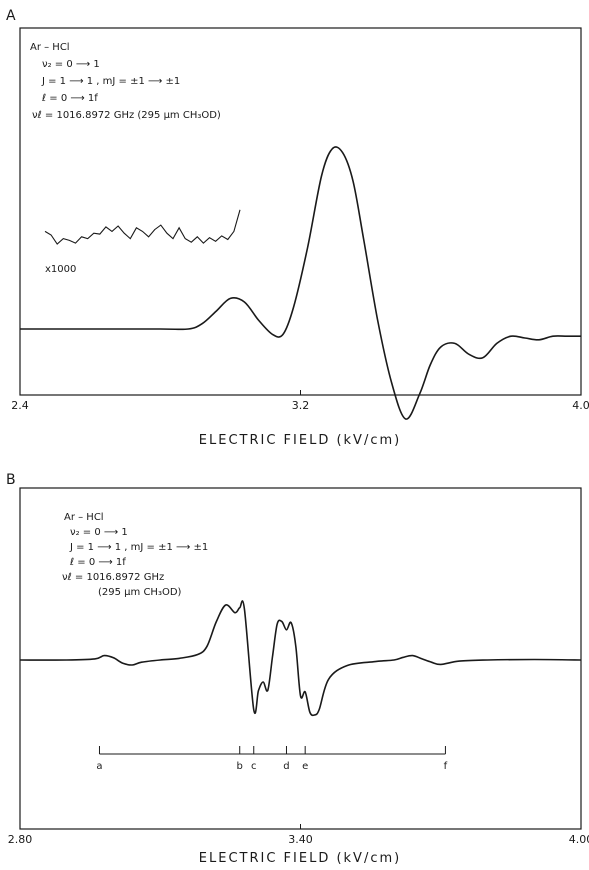 The height and width of the screenshot is (870, 589). I want to click on marker-label: d, so click(286, 766).